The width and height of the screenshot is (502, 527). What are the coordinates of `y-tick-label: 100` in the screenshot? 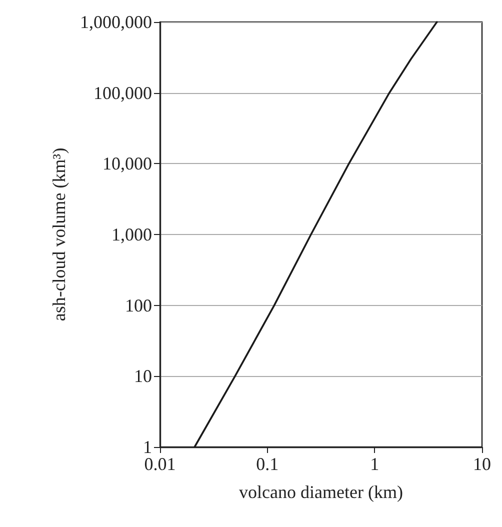 It's located at (138, 305).